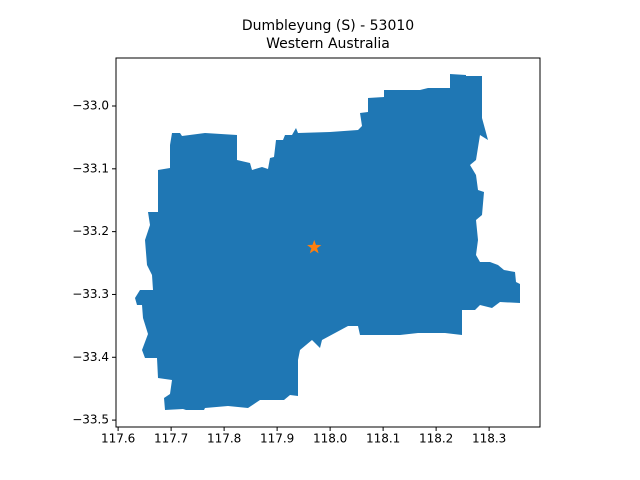 This screenshot has height=480, width=640. I want to click on x-tick-label: 117.9, so click(277, 439).